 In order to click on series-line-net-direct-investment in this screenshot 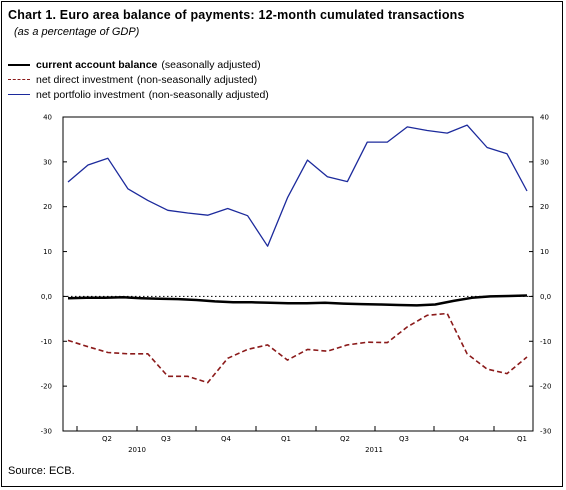, I will do `click(297, 348)`.